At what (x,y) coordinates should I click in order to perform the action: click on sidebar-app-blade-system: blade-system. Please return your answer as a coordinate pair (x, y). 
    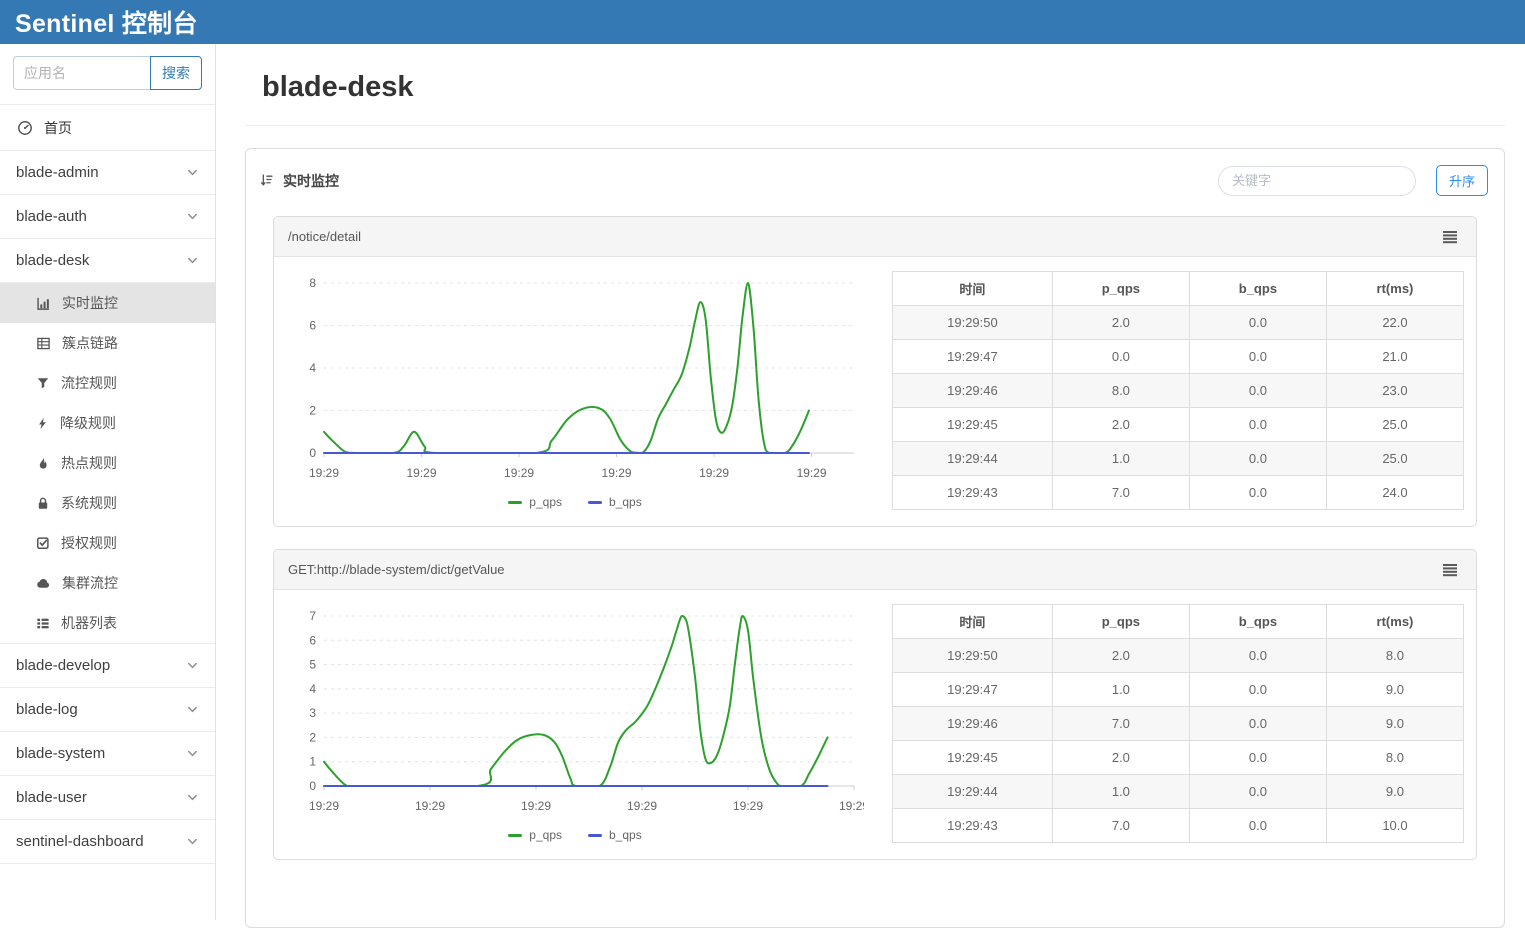
    Looking at the image, I should click on (107, 754).